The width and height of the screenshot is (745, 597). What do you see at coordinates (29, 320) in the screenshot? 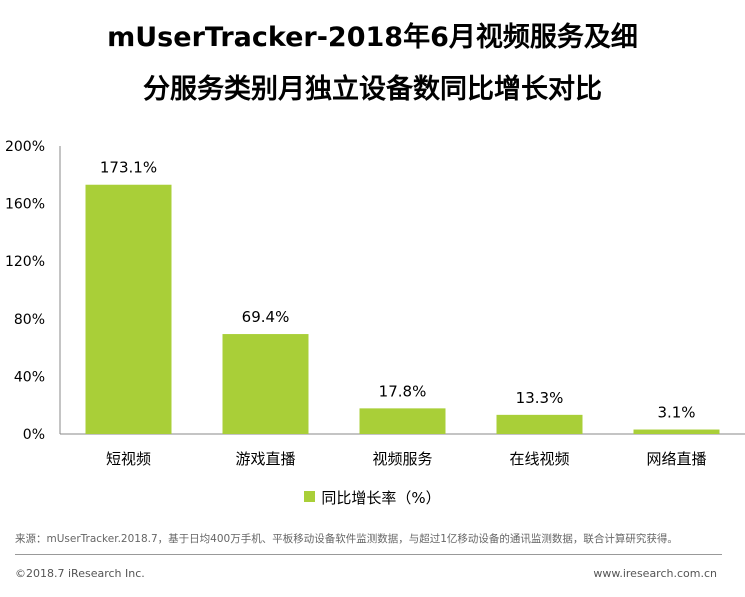
I see `y-tick-label: 80%` at bounding box center [29, 320].